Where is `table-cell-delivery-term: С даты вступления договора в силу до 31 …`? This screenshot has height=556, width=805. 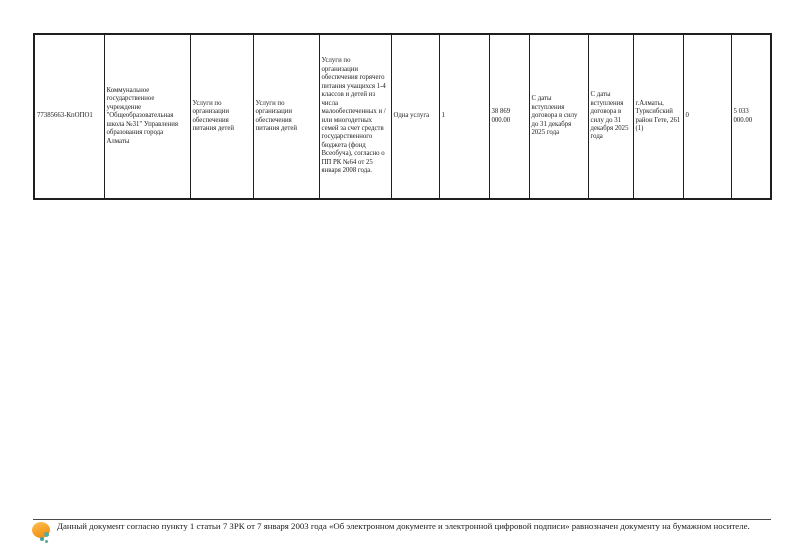
table-cell-delivery-term: С даты вступления договора в силу до 31 … is located at coordinates (558, 116).